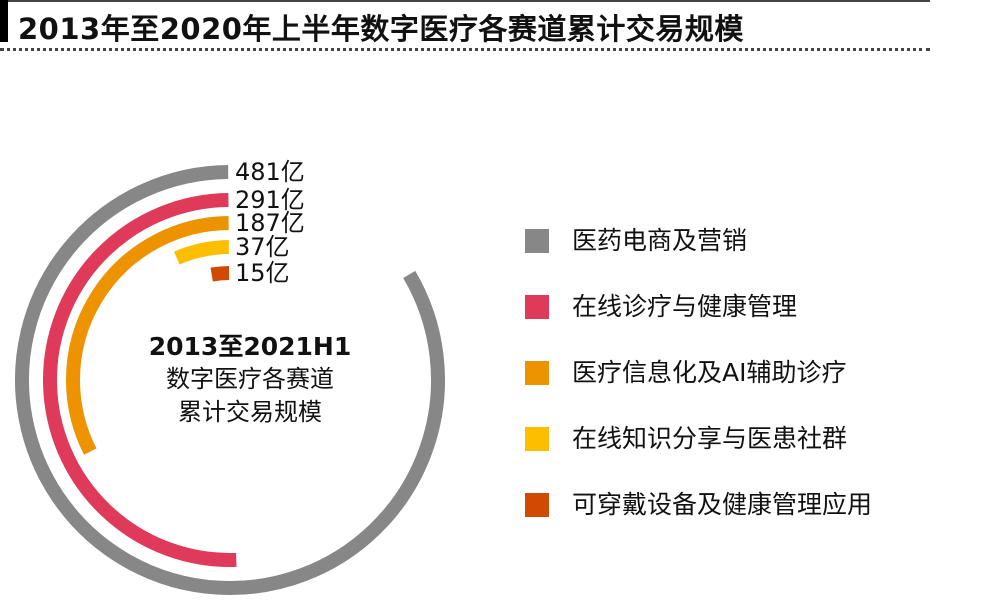  What do you see at coordinates (262, 247) in the screenshot?
I see `value-label: 37亿` at bounding box center [262, 247].